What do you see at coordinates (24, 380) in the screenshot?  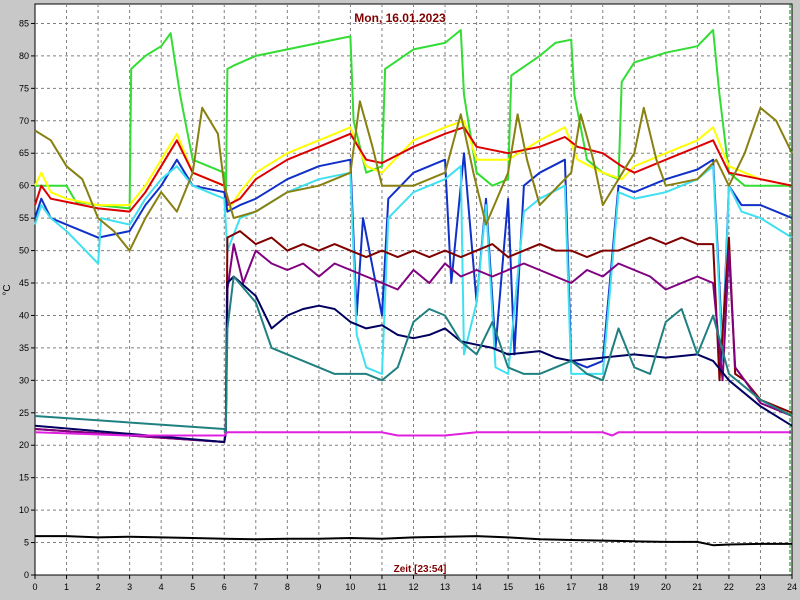 I see `y-tick-label: 30` at bounding box center [24, 380].